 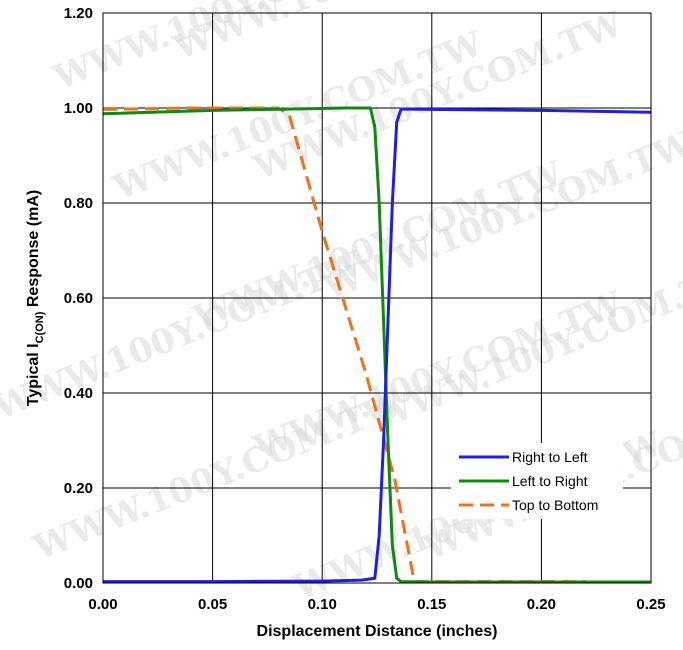 What do you see at coordinates (322, 604) in the screenshot?
I see `x-tick-label: 0.10` at bounding box center [322, 604].